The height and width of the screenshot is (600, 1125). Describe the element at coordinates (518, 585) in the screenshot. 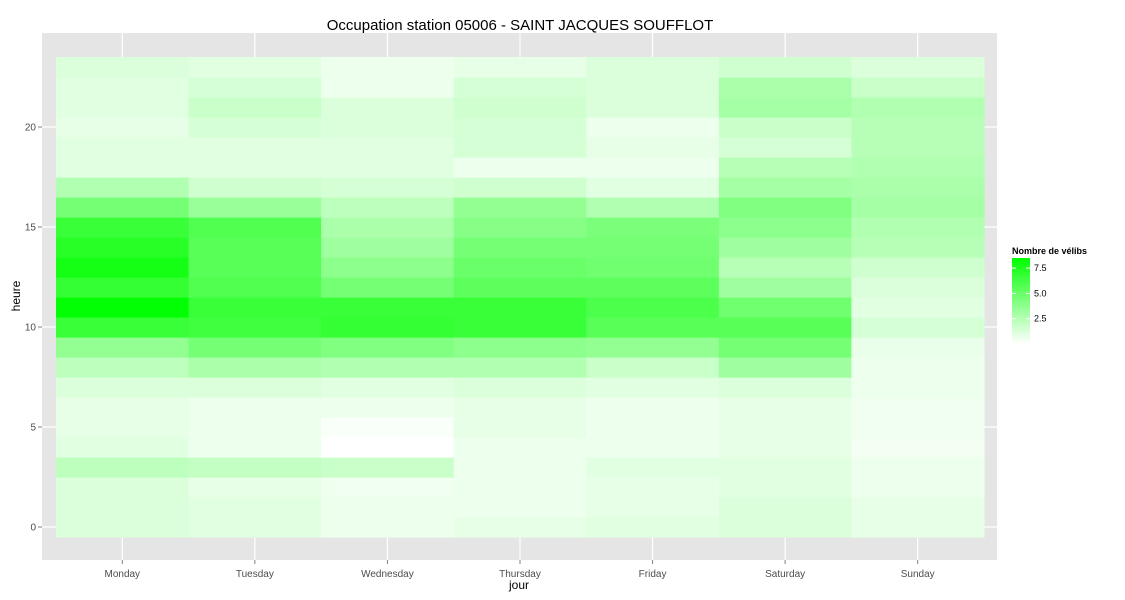

I see `x-axis-title: jour` at that location.